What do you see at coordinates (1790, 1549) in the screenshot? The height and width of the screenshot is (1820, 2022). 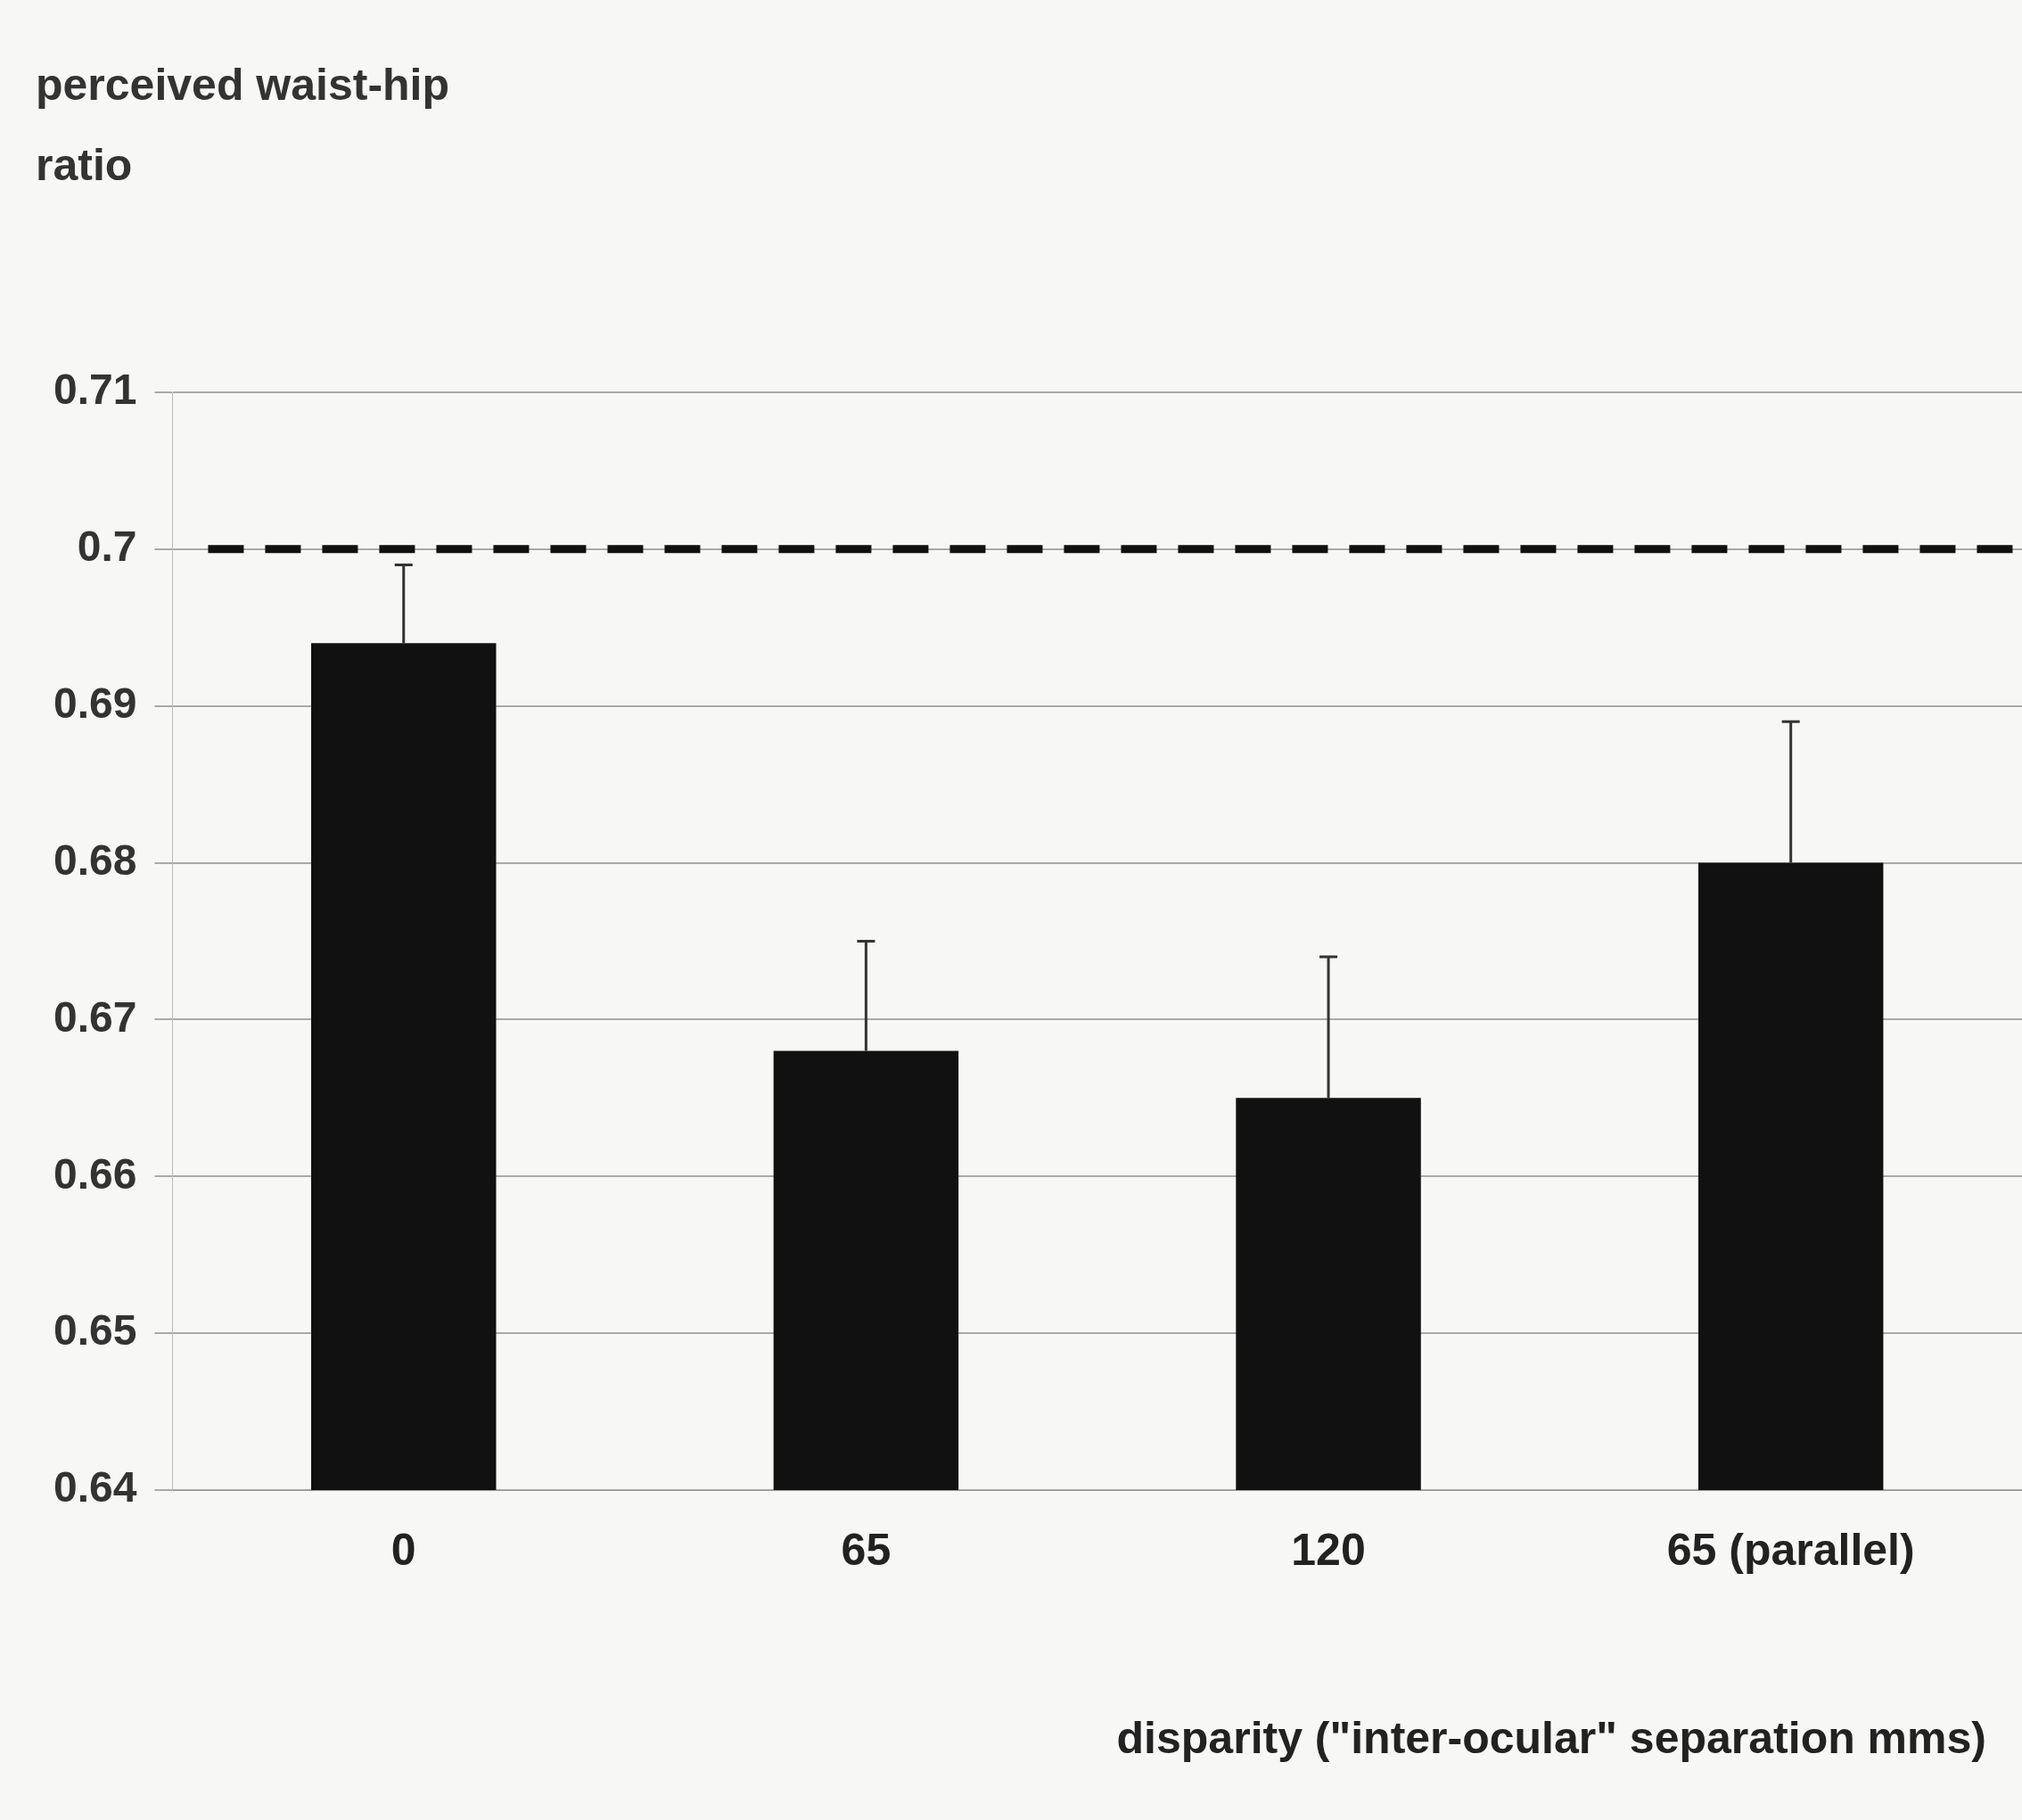 I see `x-tick-label: 65 (parallel)` at bounding box center [1790, 1549].